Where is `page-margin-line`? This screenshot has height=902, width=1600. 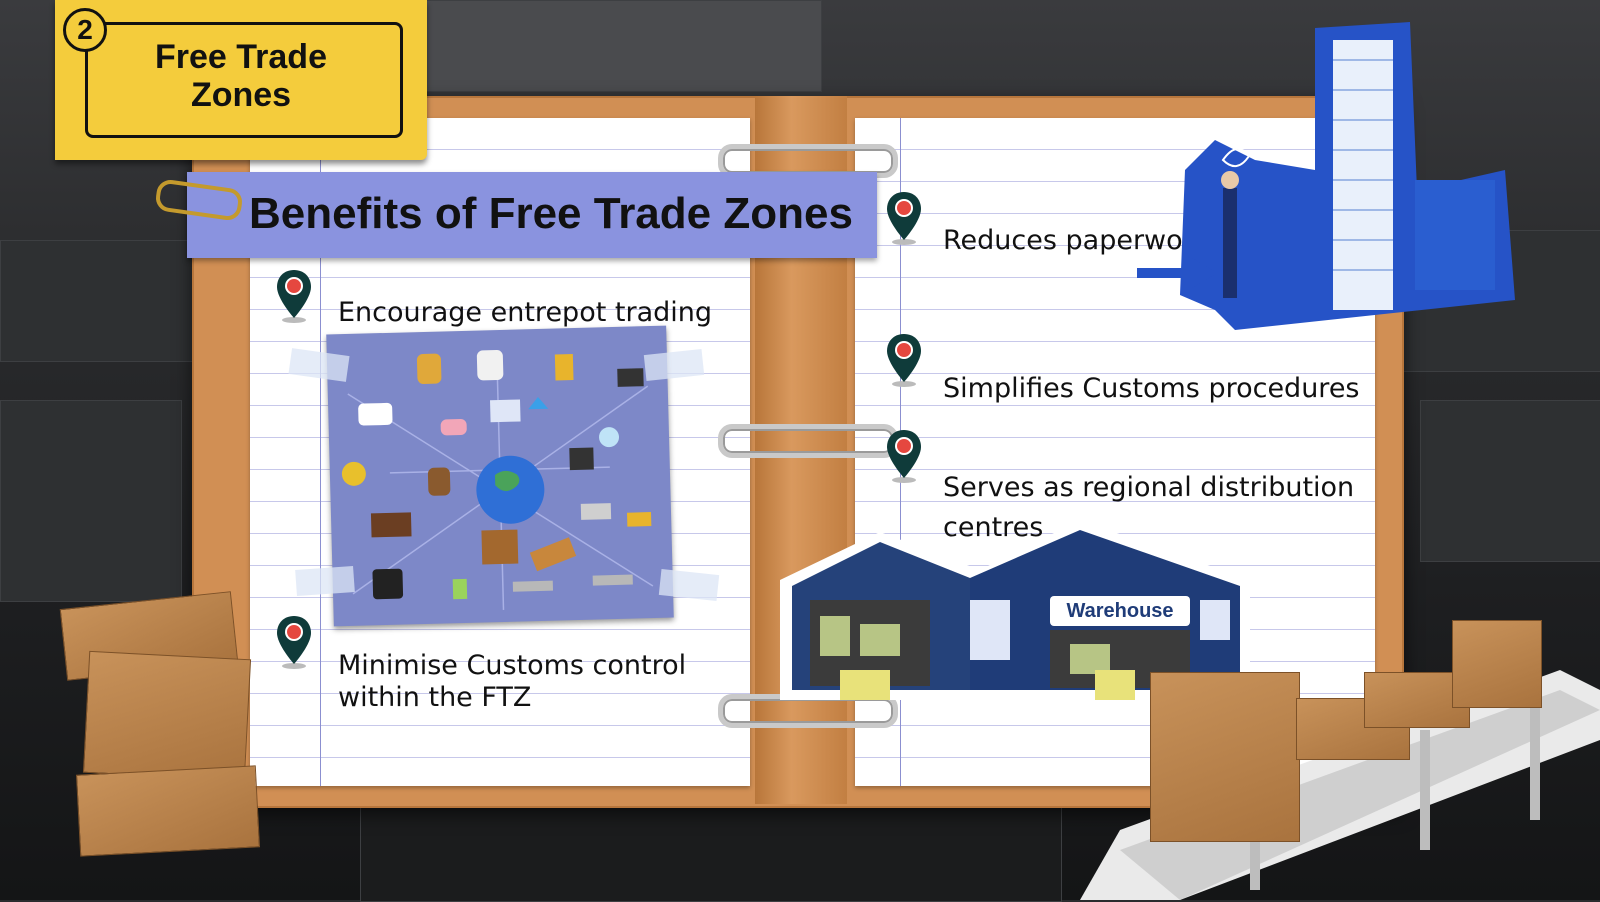
page-margin-line is located at coordinates (320, 452).